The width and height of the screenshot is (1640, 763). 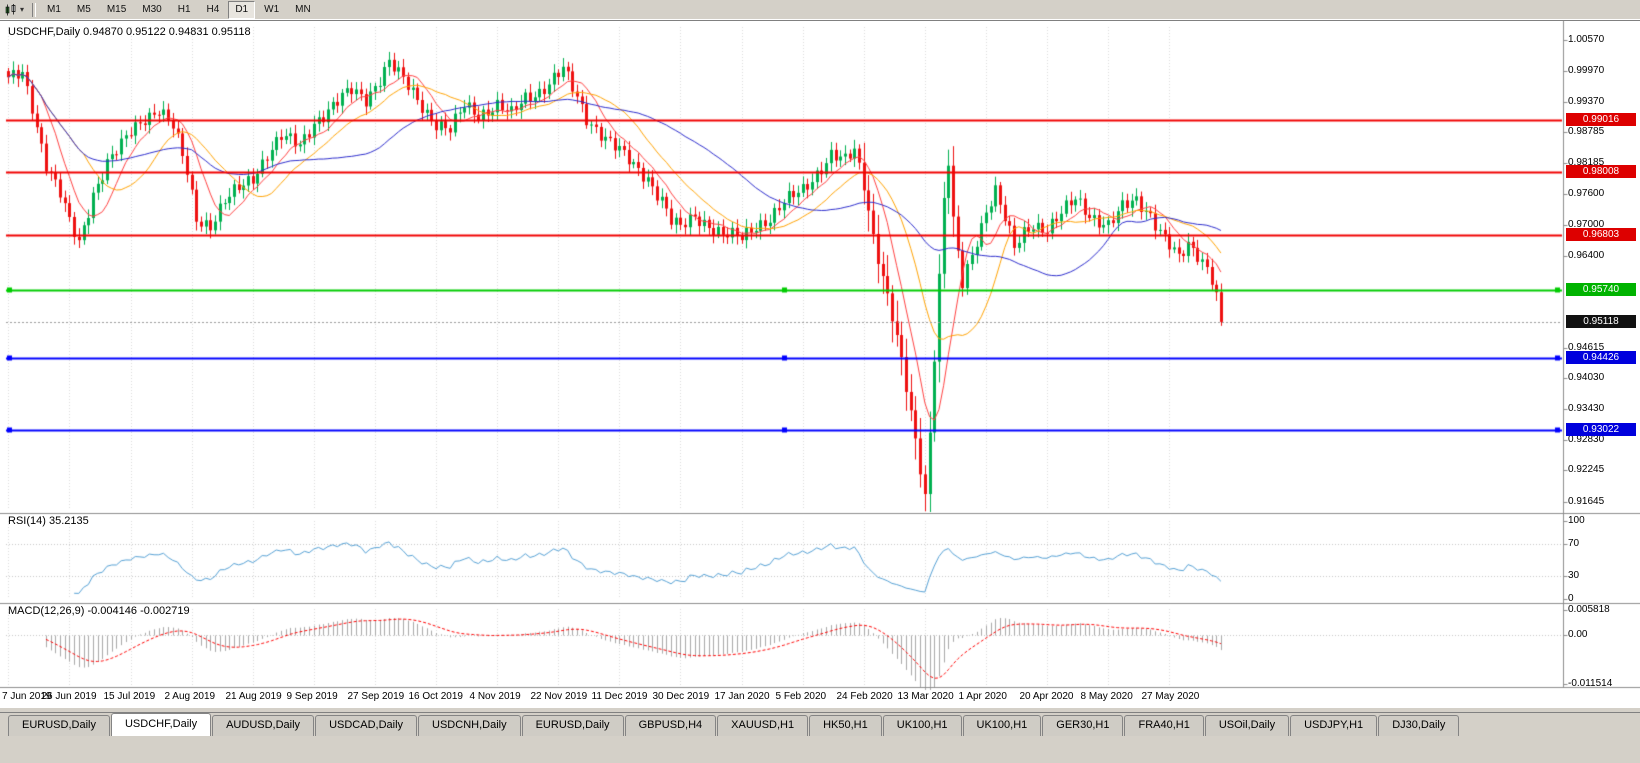 I want to click on macd-axis-label: 0.00, so click(x=1578, y=634).